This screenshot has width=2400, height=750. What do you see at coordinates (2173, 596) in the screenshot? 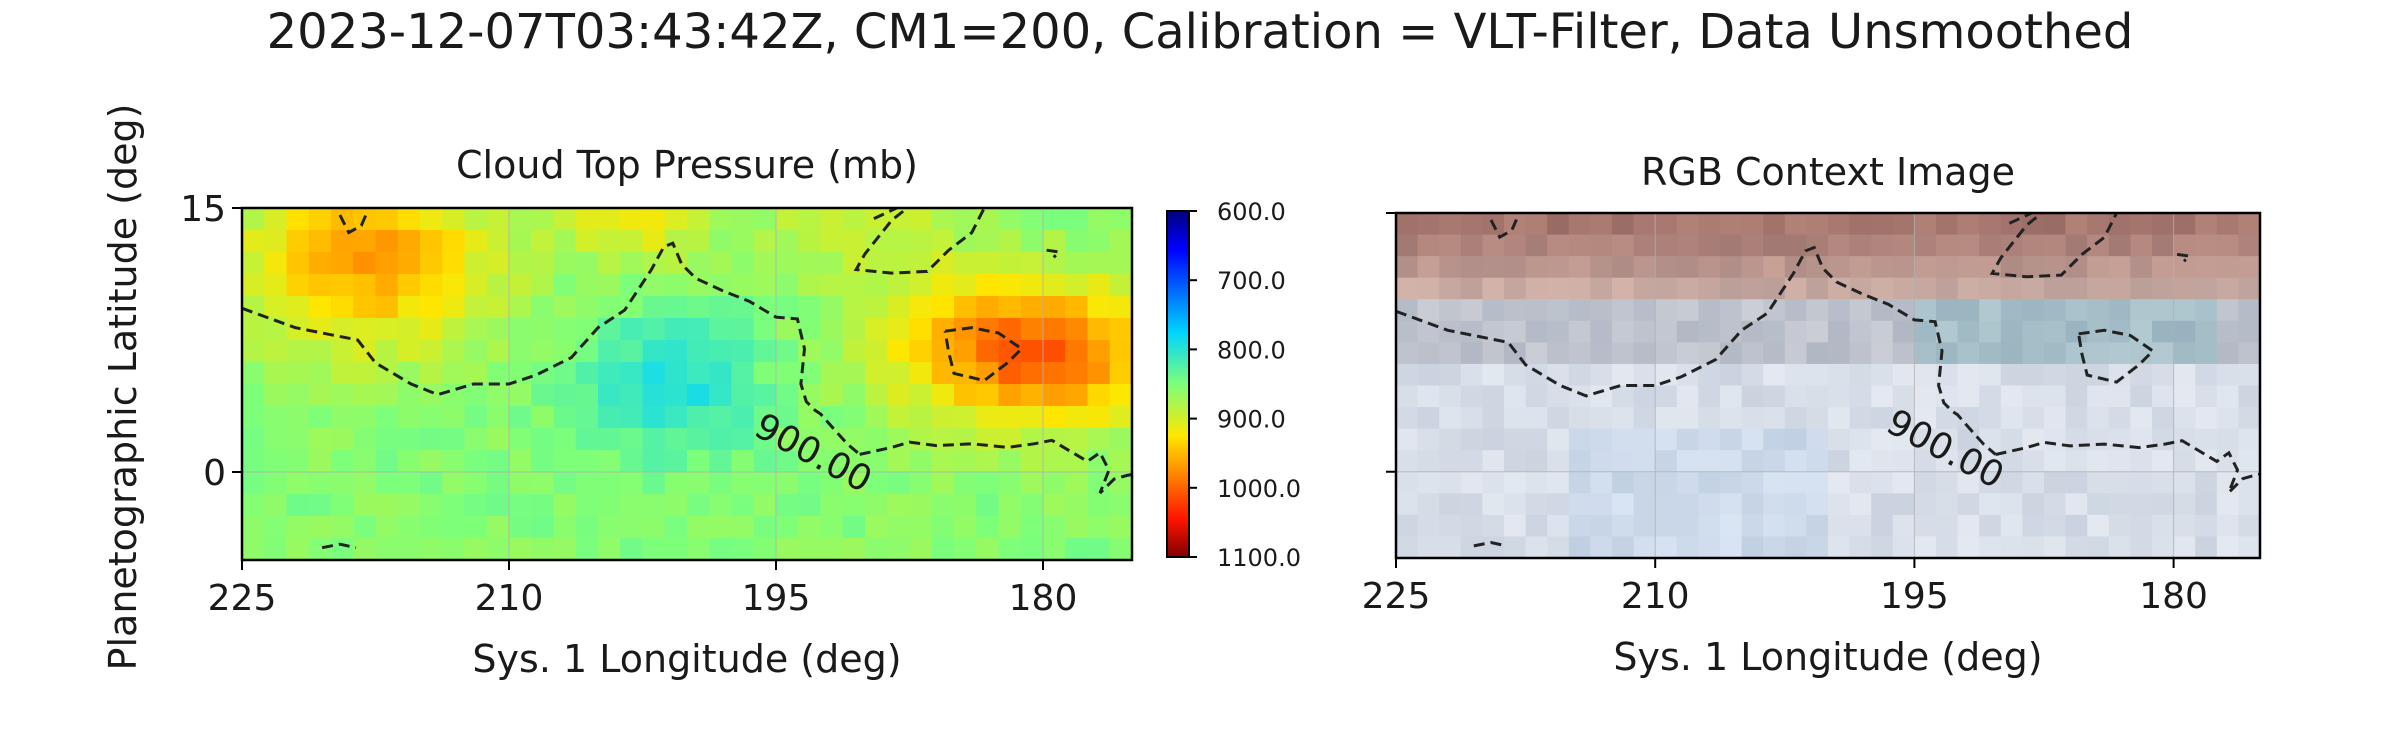
I see `x-tick-label: 180` at bounding box center [2173, 596].